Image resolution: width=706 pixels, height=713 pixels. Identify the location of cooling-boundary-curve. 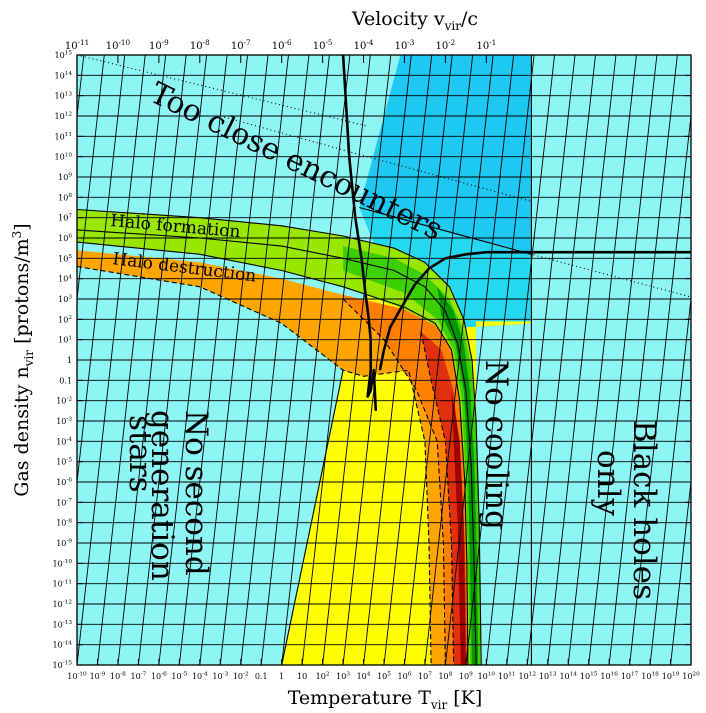
(359, 233).